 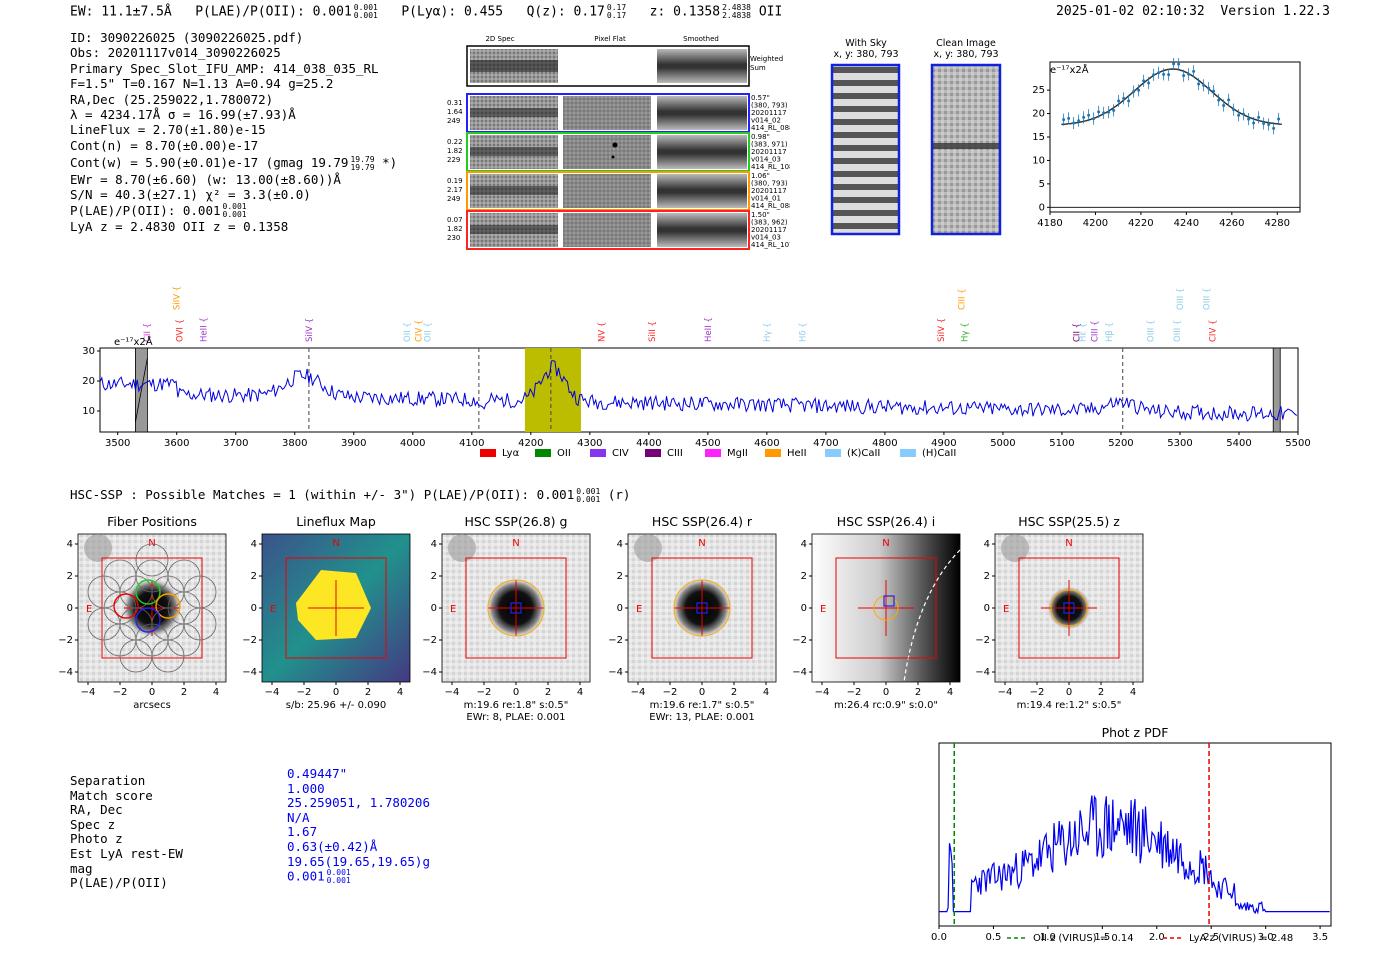 What do you see at coordinates (1276, 390) in the screenshot?
I see `spectrum-mask-right` at bounding box center [1276, 390].